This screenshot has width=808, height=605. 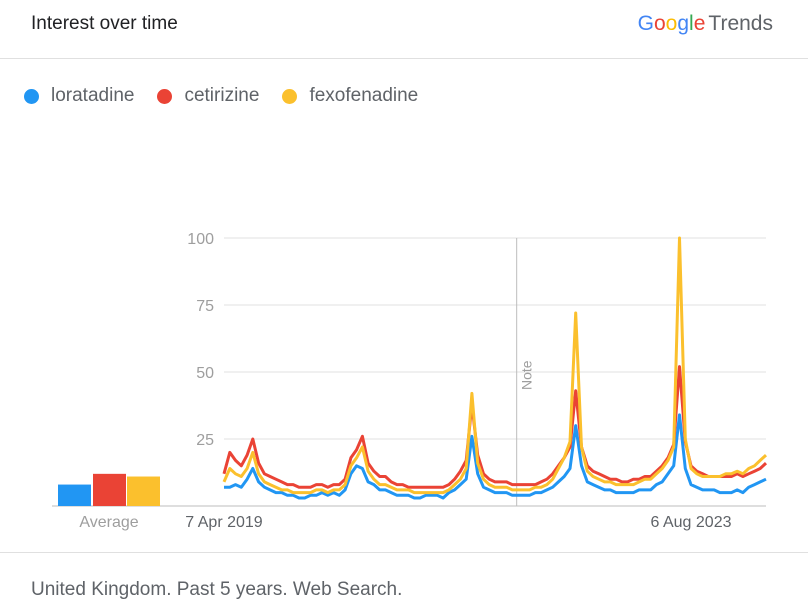 What do you see at coordinates (290, 96) in the screenshot?
I see `legend-dot-fexofenadine` at bounding box center [290, 96].